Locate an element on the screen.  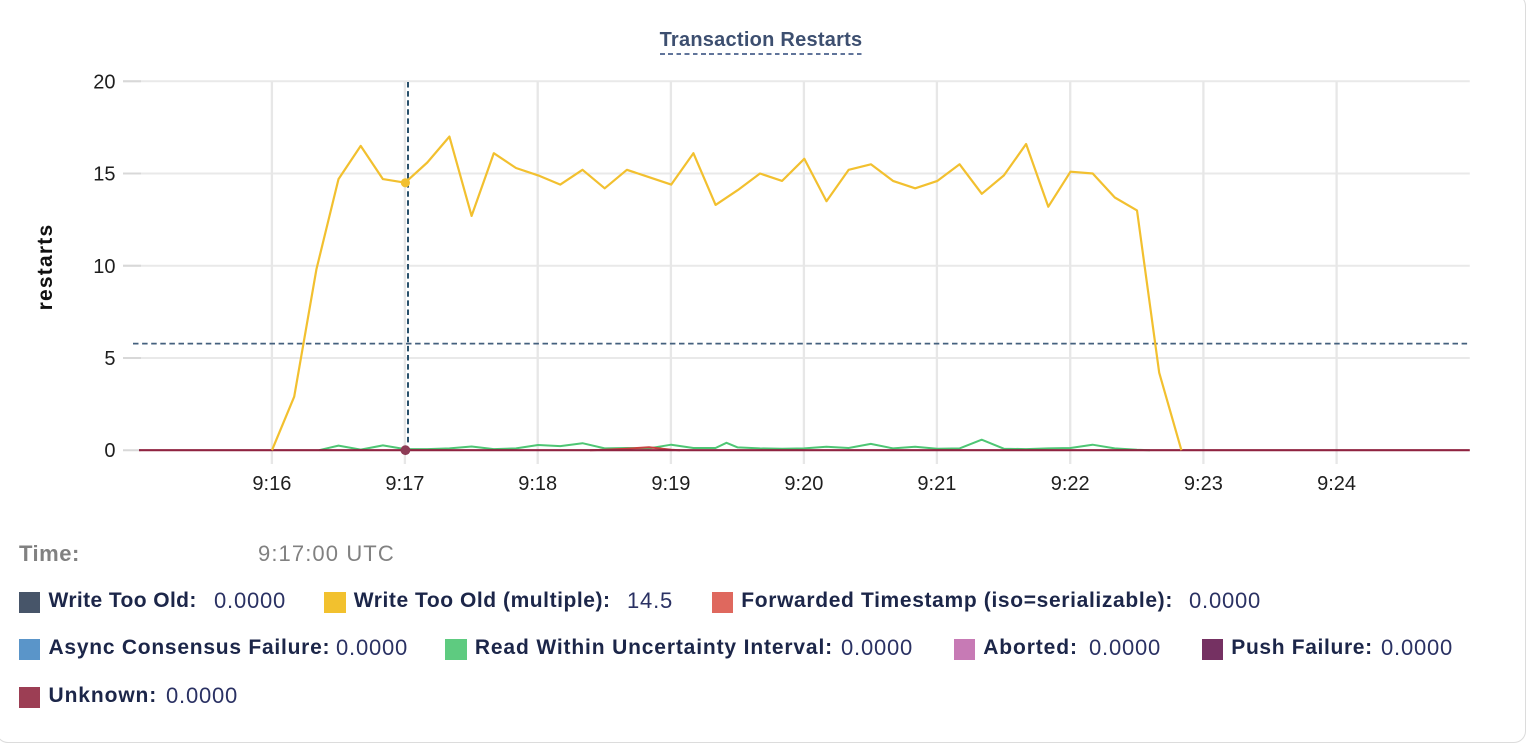
svg-text: 10 is located at coordinates (104, 267).